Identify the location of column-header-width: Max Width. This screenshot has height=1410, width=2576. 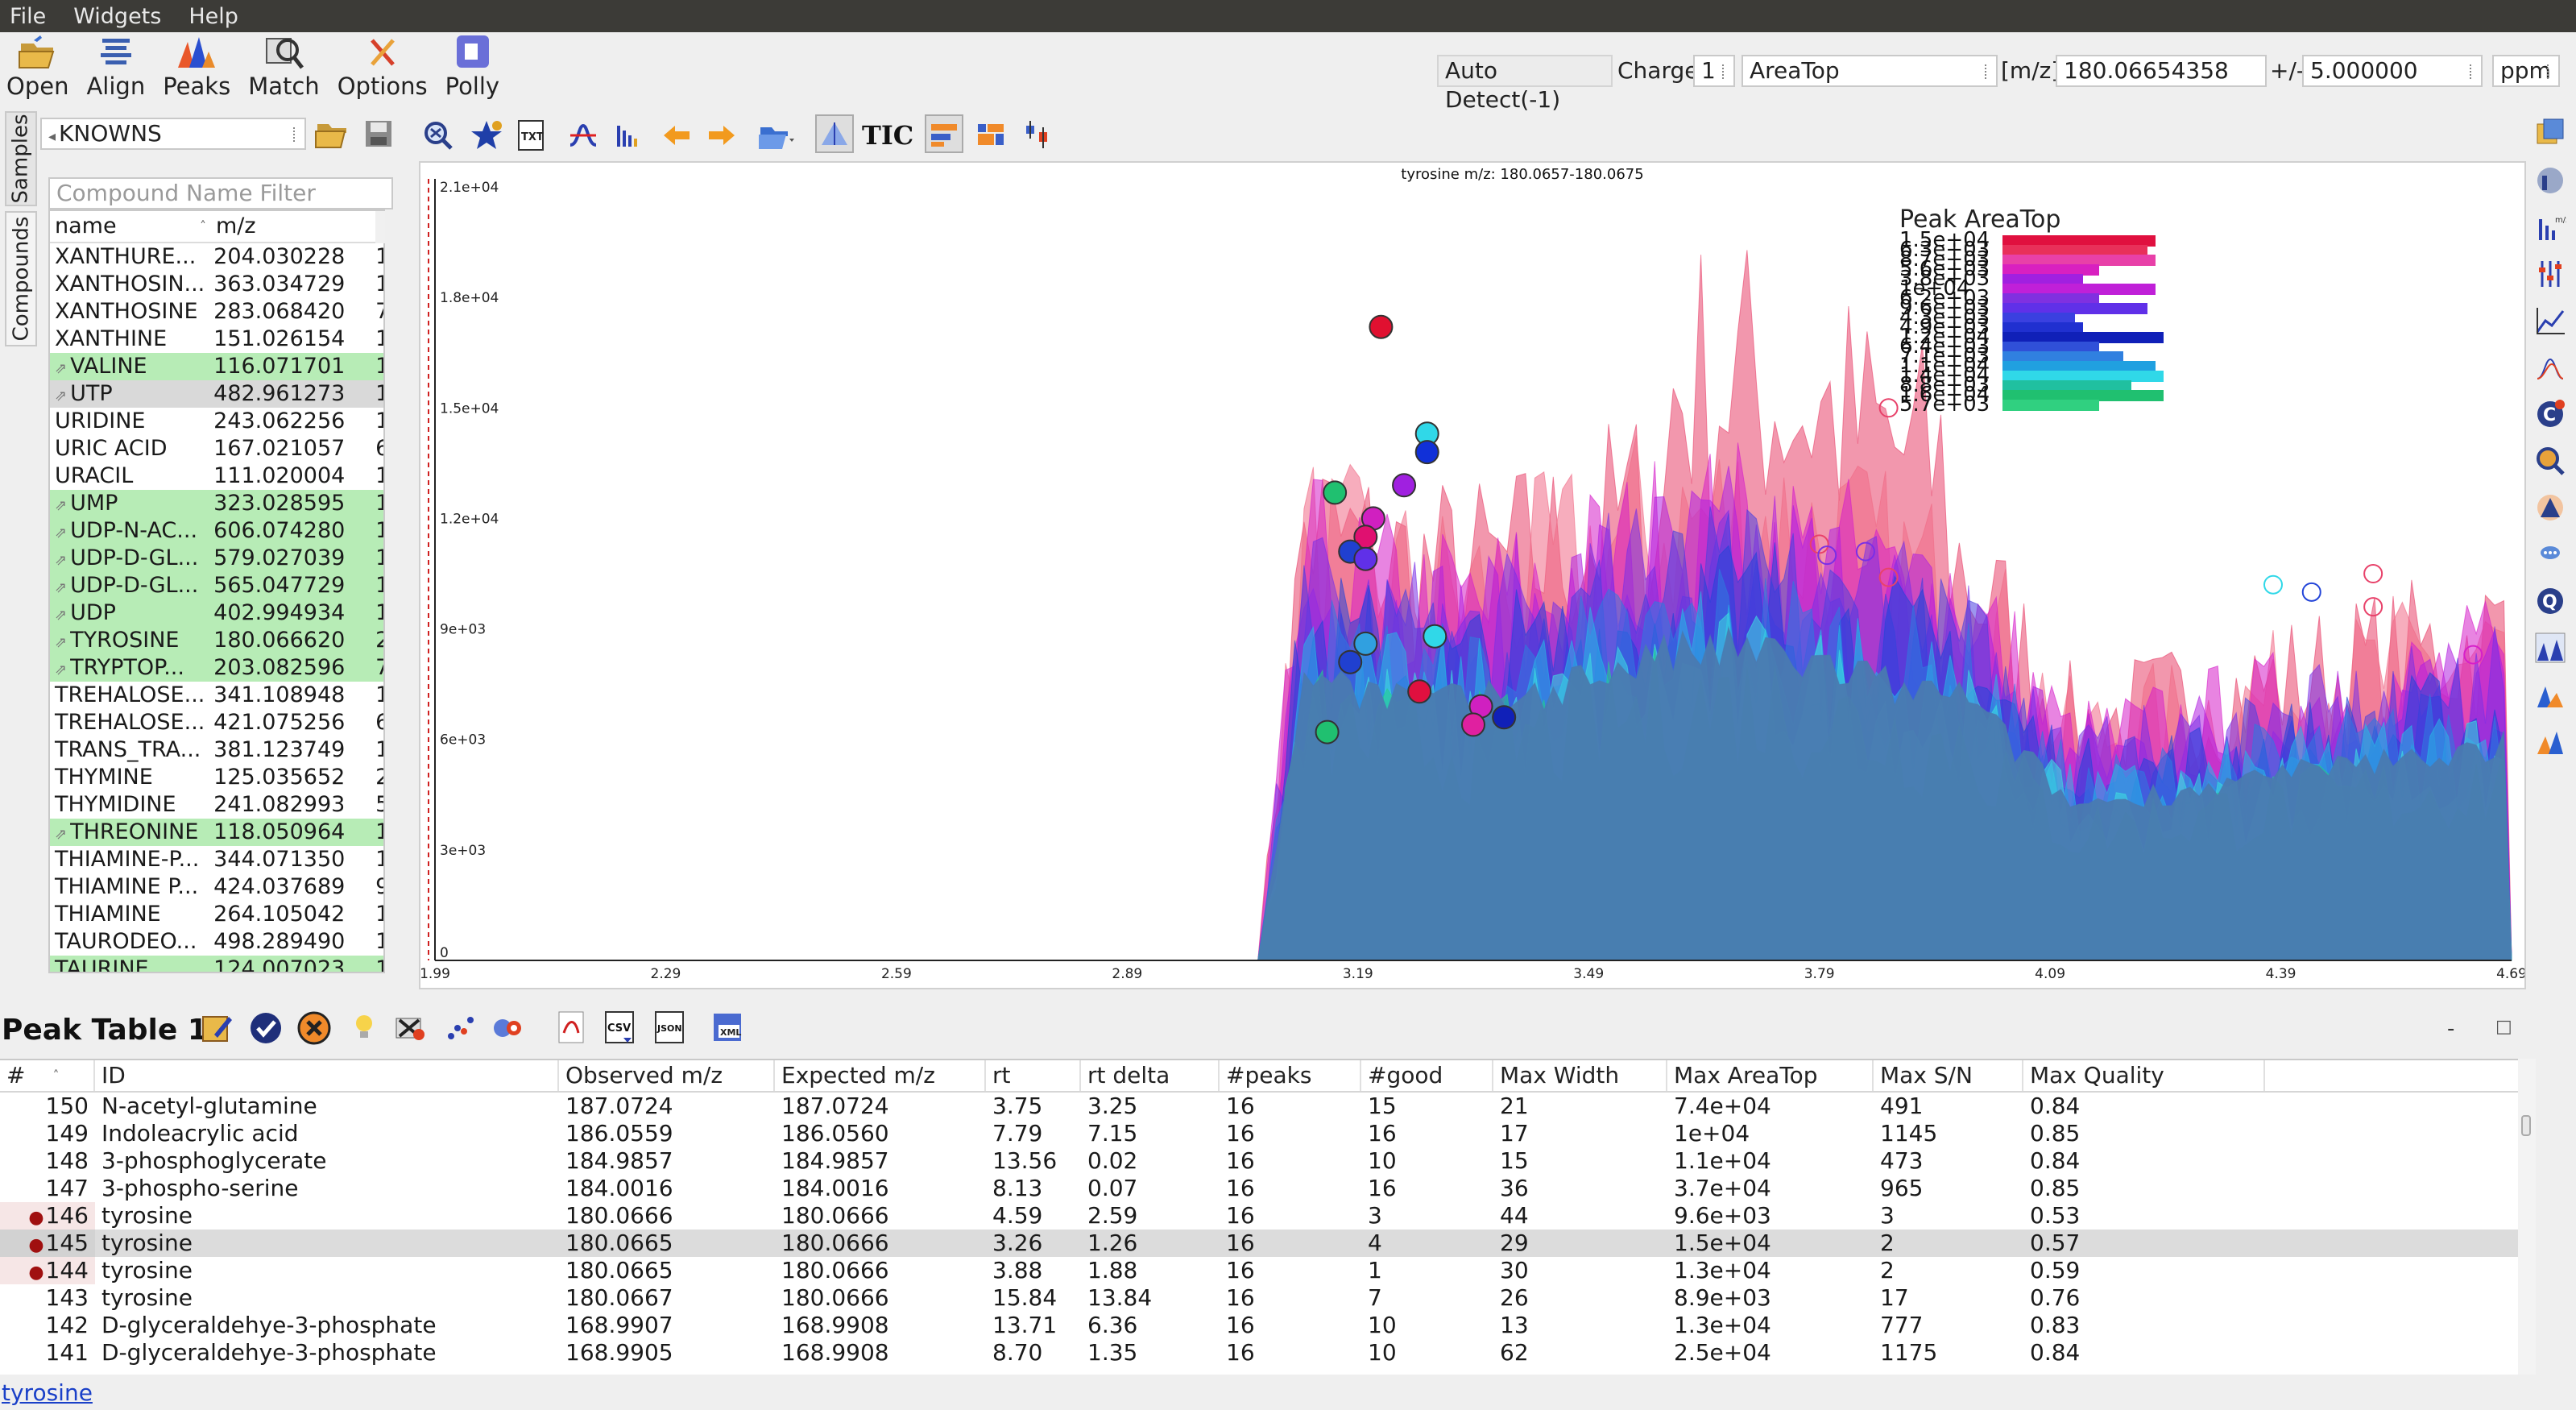
(1580, 1075).